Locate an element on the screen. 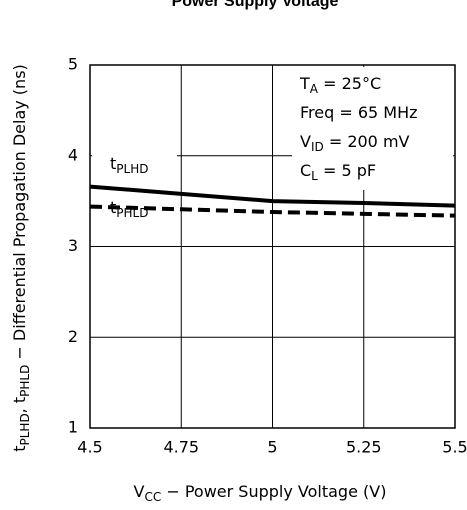  subscript: PLHD is located at coordinates (25, 429).